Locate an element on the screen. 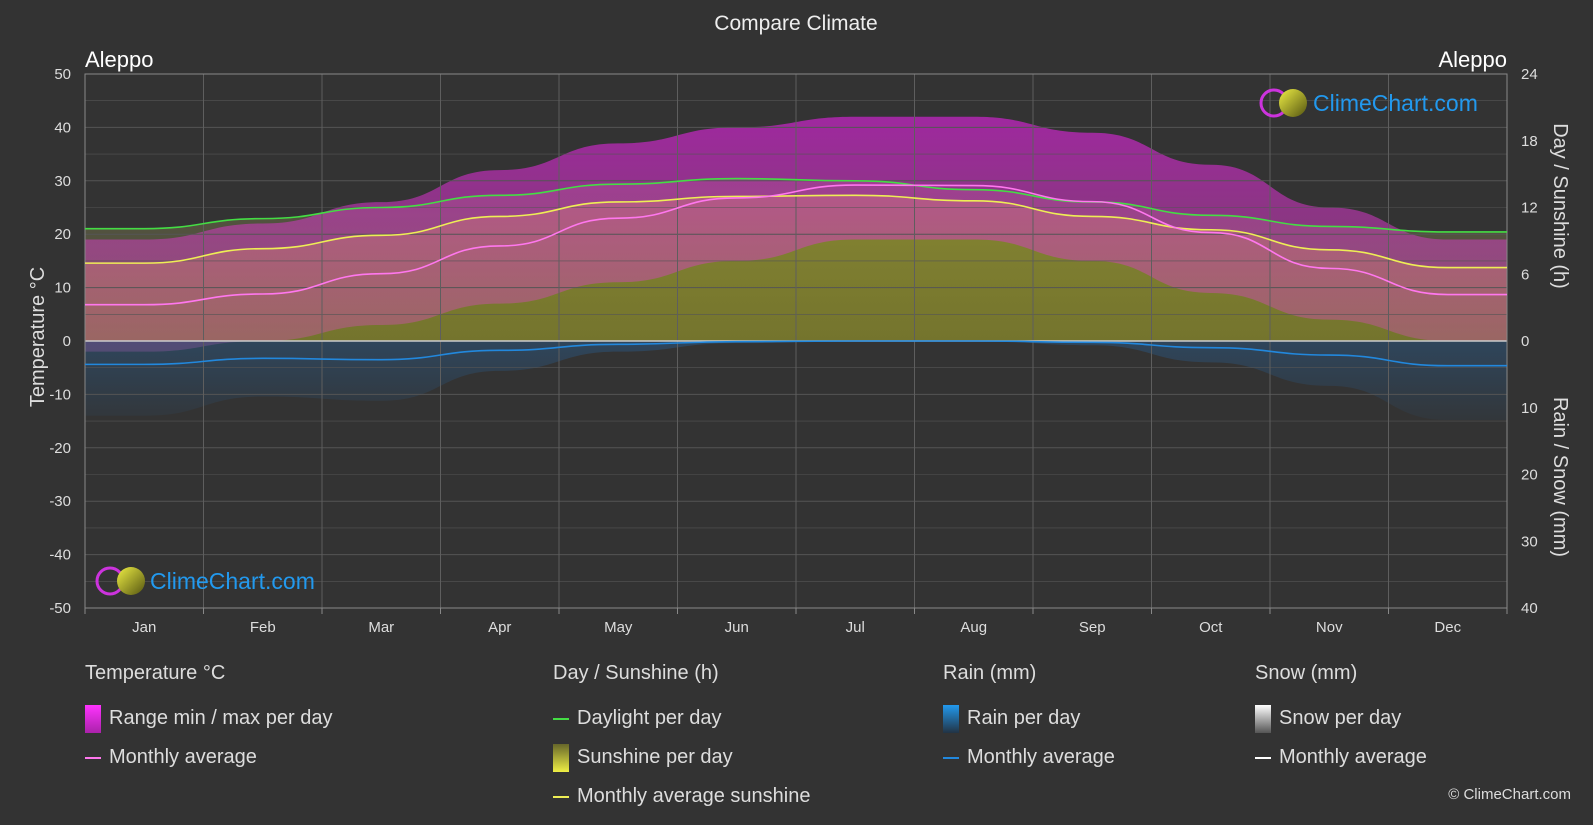 The height and width of the screenshot is (825, 1593). sunshine-avg-line is located at coordinates (796, 231).